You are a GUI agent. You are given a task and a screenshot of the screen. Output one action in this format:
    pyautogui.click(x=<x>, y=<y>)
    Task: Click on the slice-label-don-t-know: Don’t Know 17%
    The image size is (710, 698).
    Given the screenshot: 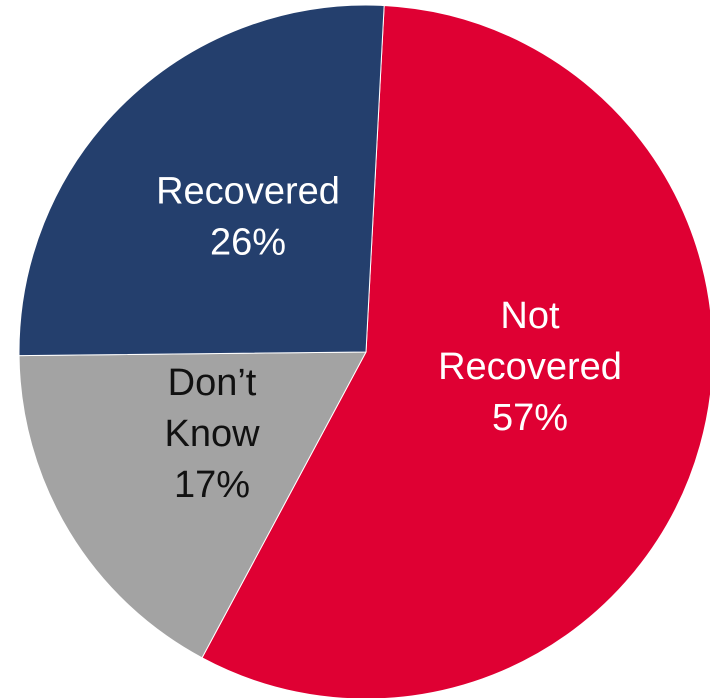 What is the action you would take?
    pyautogui.click(x=212, y=434)
    